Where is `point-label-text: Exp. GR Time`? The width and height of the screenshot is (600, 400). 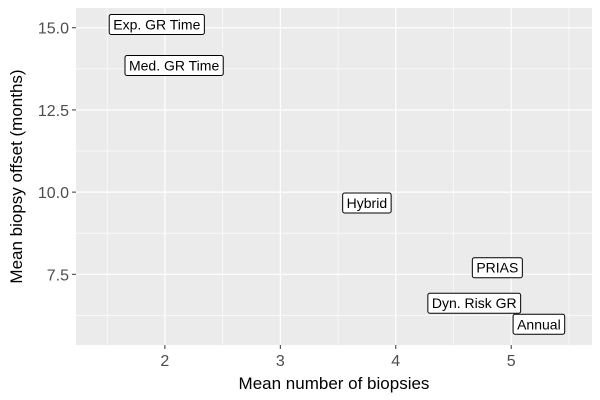 point-label-text: Exp. GR Time is located at coordinates (156, 24).